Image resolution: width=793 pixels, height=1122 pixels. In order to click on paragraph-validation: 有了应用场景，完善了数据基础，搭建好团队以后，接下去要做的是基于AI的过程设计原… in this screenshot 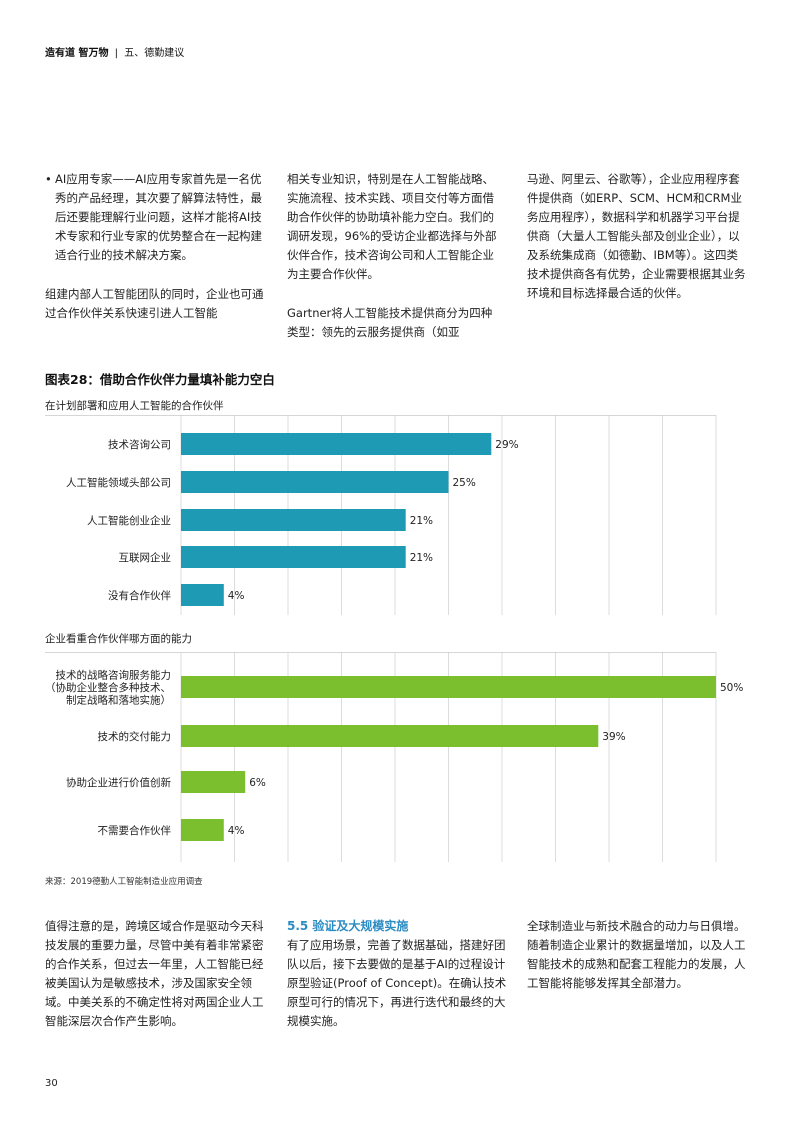, I will do `click(397, 983)`.